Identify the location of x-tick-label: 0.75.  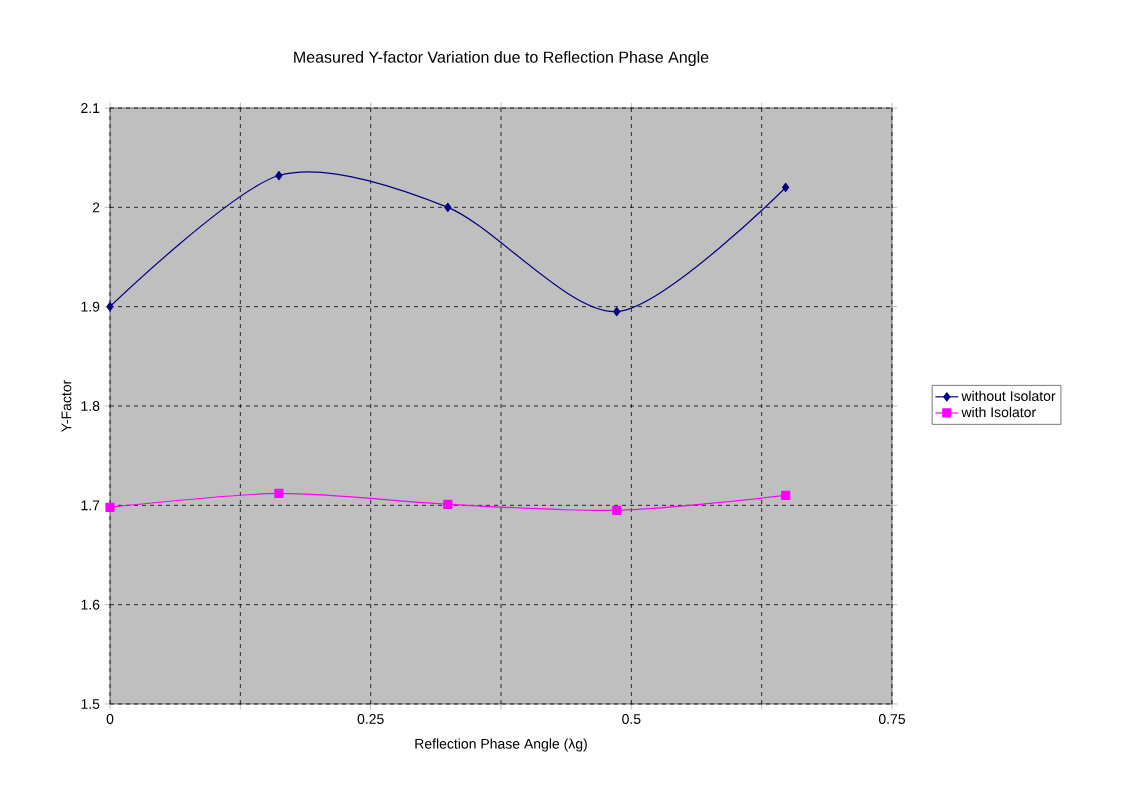
(892, 719).